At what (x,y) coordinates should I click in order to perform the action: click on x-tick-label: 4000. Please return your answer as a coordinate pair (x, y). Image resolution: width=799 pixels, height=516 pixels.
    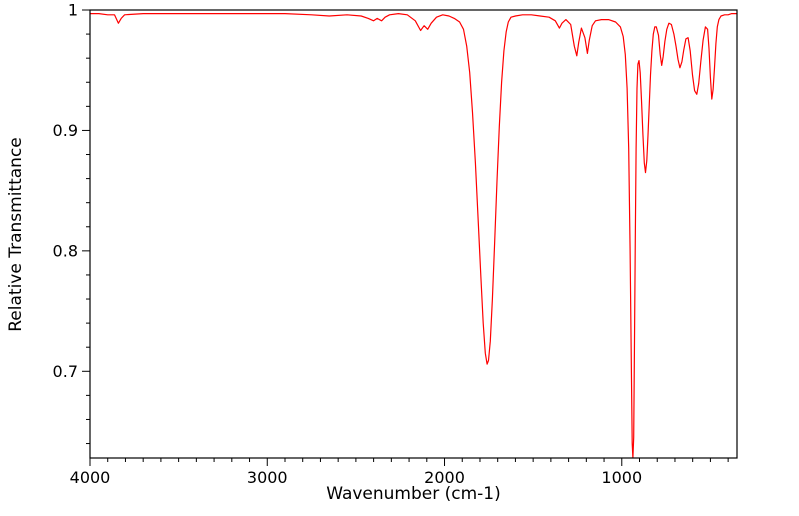
    Looking at the image, I should click on (90, 477).